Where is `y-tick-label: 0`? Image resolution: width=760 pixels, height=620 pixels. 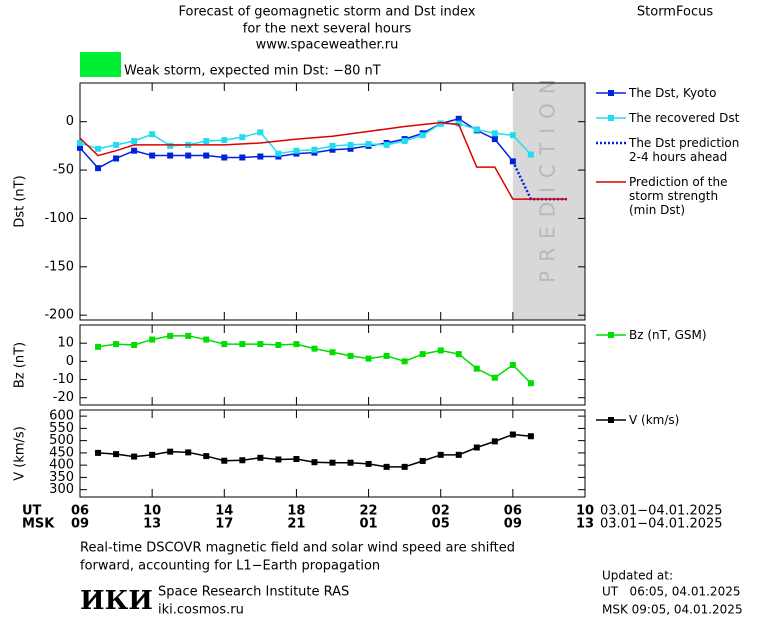
y-tick-label: 0 is located at coordinates (70, 121).